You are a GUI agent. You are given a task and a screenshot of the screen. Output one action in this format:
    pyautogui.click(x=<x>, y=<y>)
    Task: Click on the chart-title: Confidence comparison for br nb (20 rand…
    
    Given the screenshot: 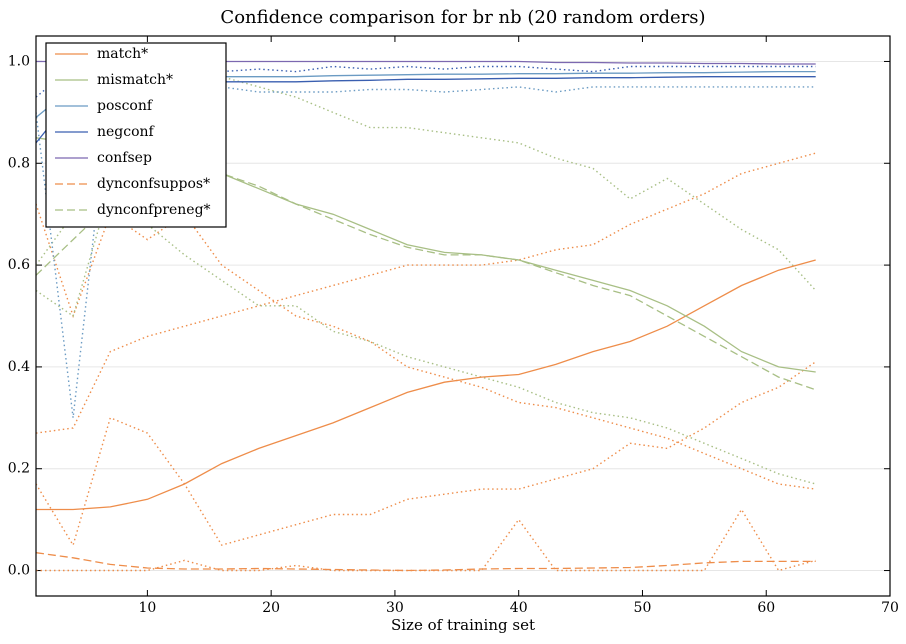 What is the action you would take?
    pyautogui.click(x=462, y=17)
    